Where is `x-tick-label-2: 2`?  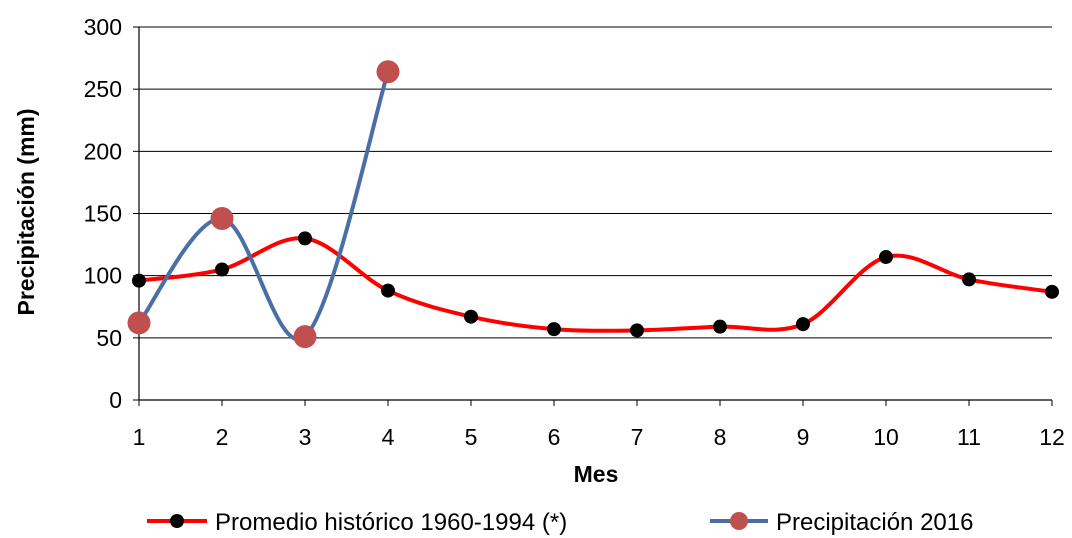 x-tick-label-2: 2 is located at coordinates (222, 437).